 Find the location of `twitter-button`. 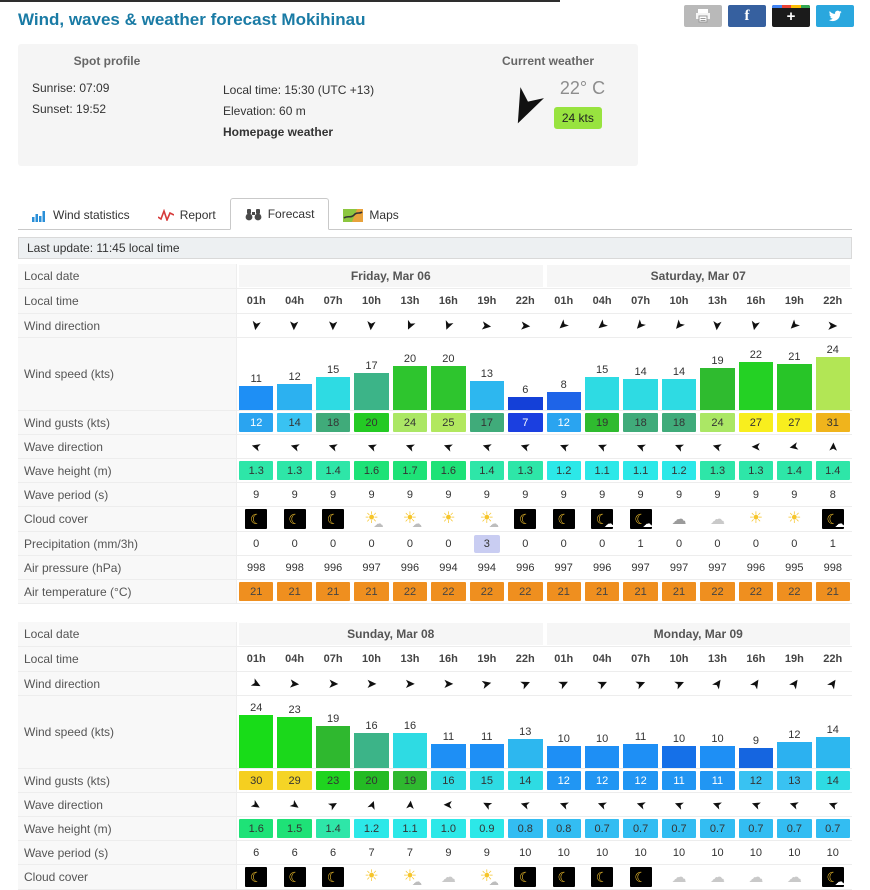

twitter-button is located at coordinates (835, 16).